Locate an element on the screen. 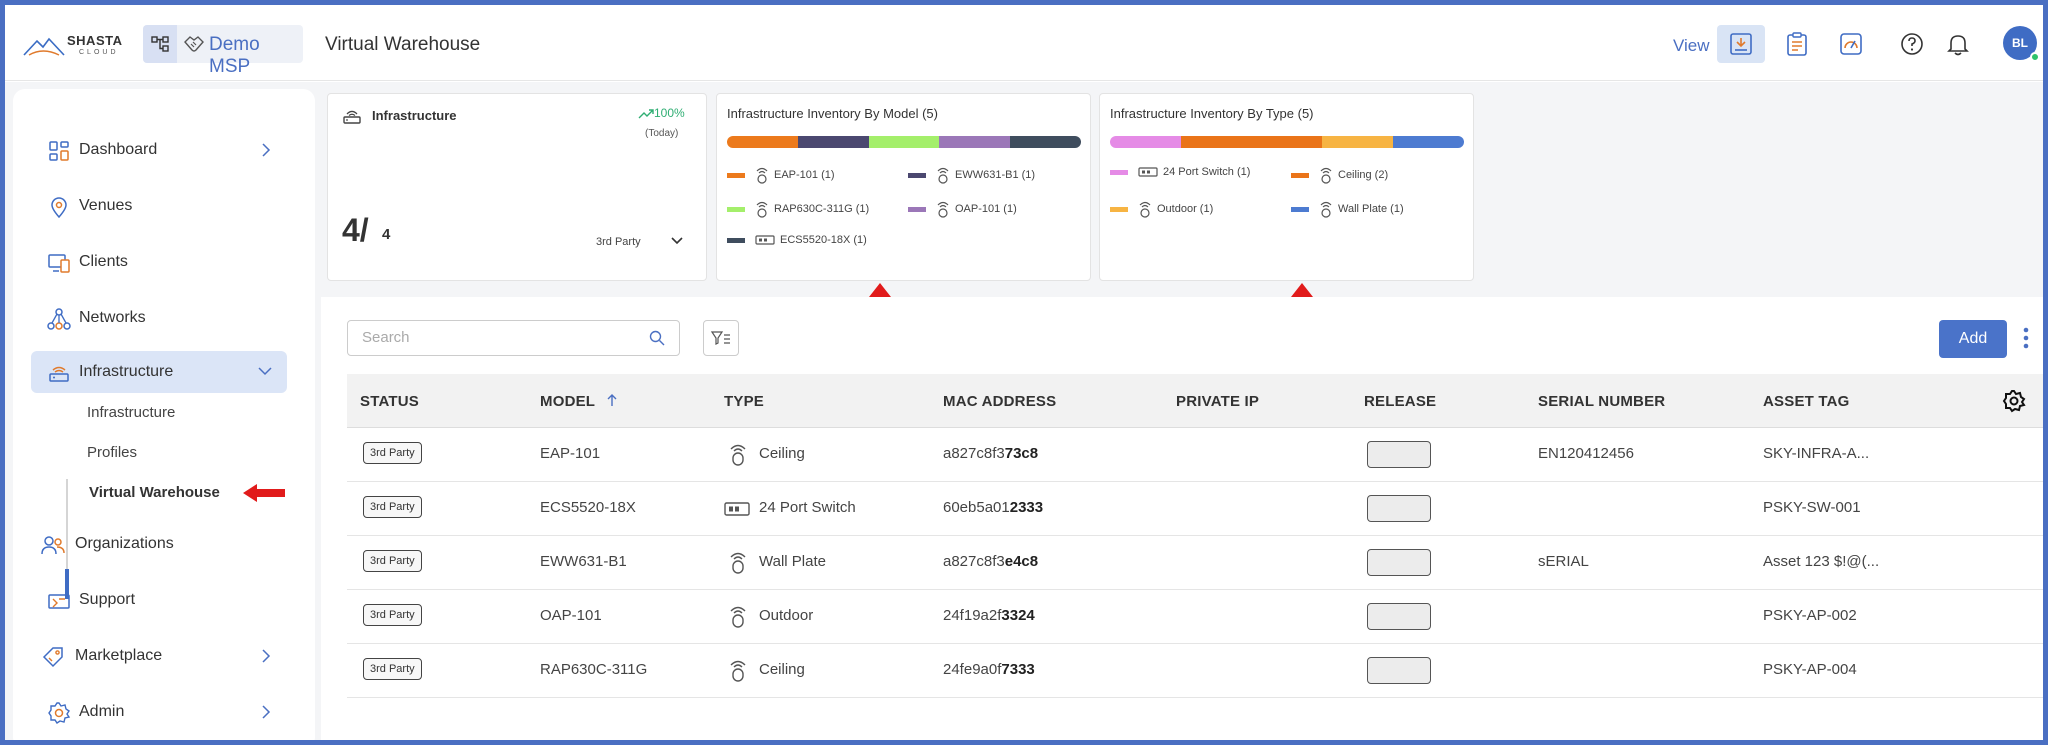 This screenshot has height=745, width=2048. column-header-asset-tag: ASSET TAG is located at coordinates (1806, 401).